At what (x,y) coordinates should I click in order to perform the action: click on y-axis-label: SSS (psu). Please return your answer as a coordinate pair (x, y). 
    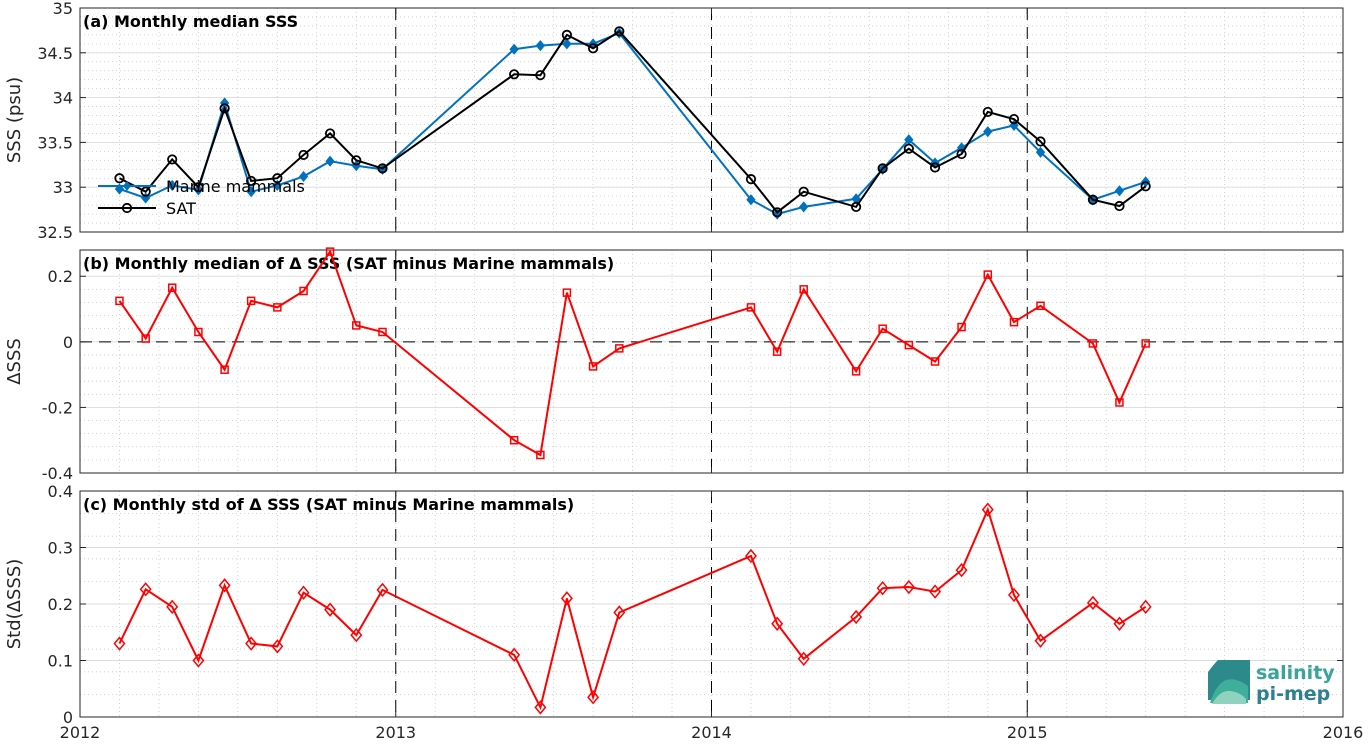
    Looking at the image, I should click on (14, 120).